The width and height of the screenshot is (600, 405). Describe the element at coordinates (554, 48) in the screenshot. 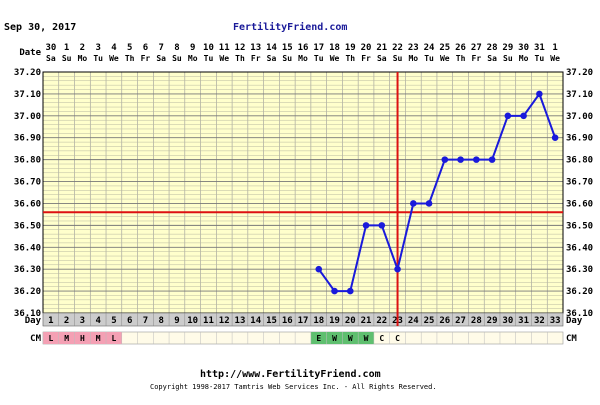

I see `date-number: 1` at that location.